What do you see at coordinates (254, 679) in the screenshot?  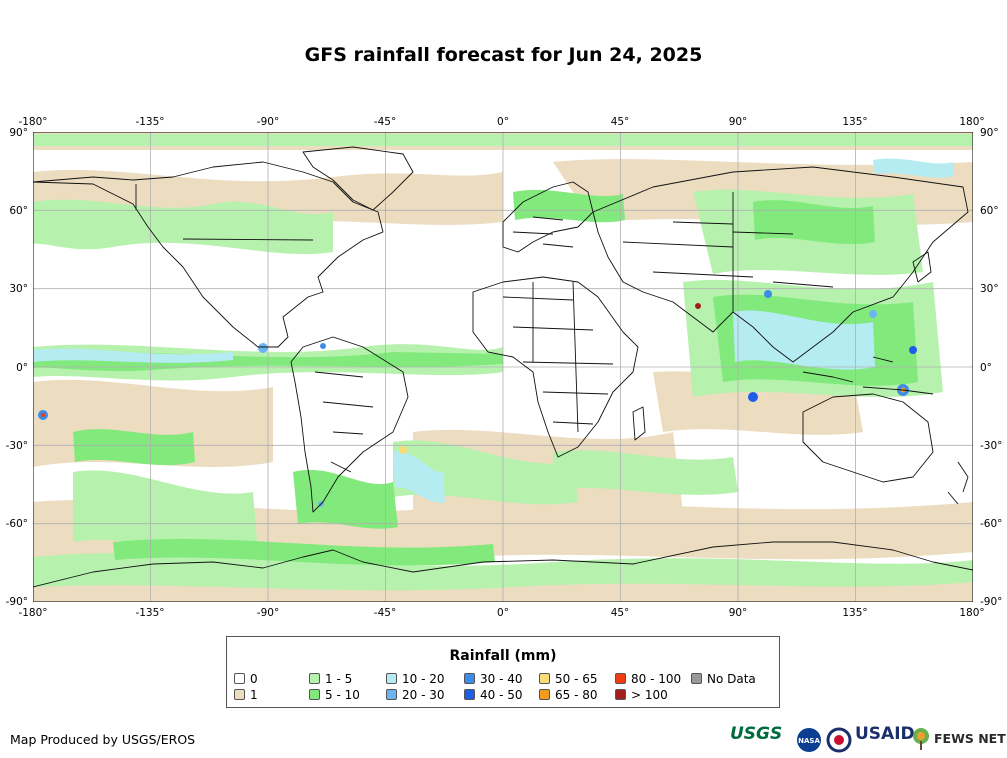 I see `legend-label: 0` at bounding box center [254, 679].